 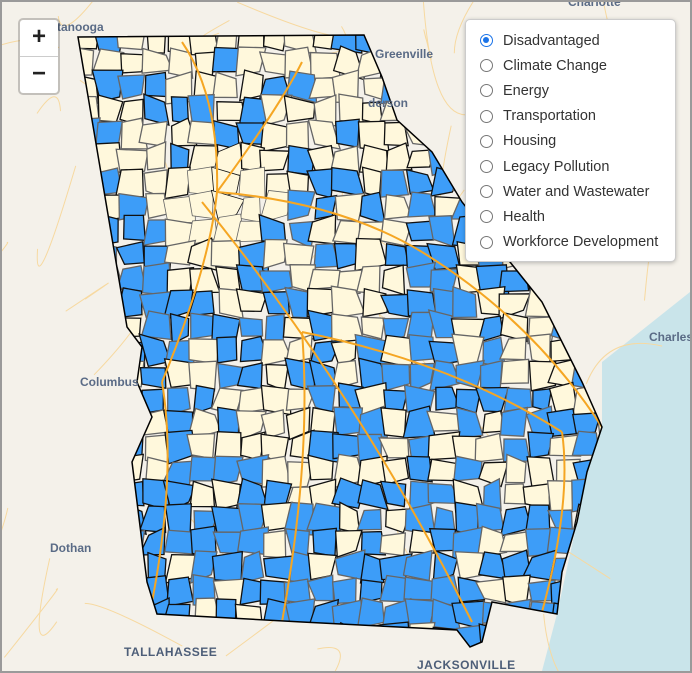 I want to click on layer-option-water-and-wastewater: Water and Wastewater, so click(x=577, y=191).